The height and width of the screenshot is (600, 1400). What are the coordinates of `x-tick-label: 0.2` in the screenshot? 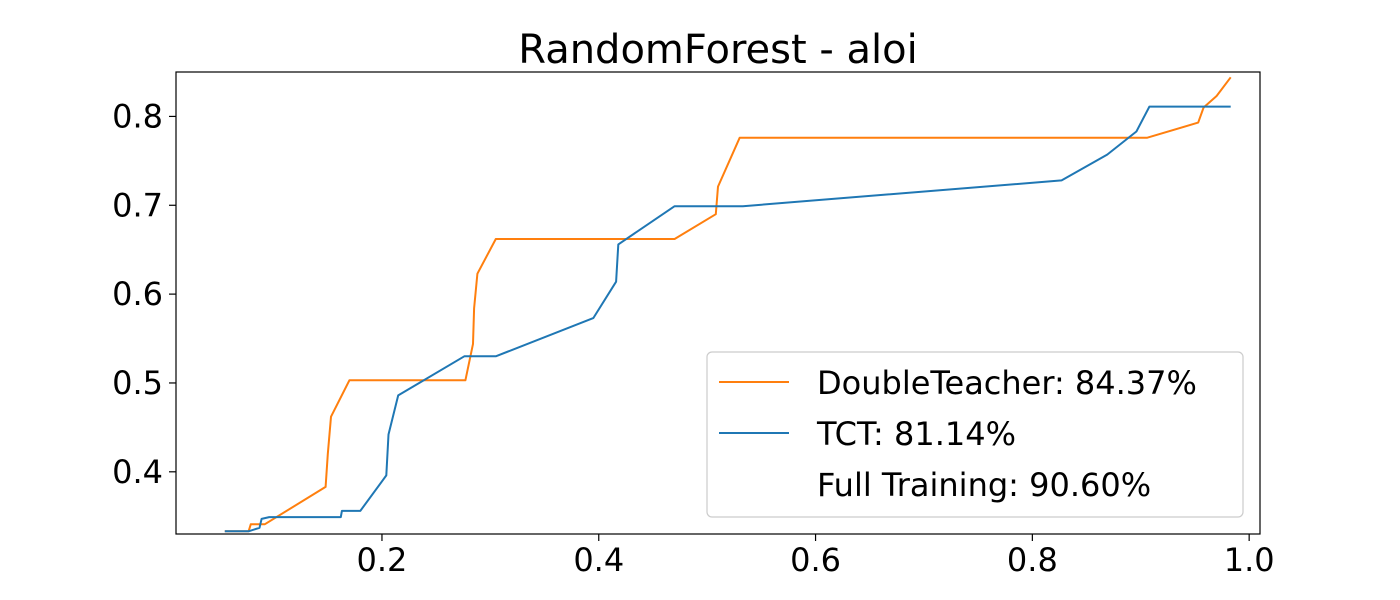 It's located at (382, 560).